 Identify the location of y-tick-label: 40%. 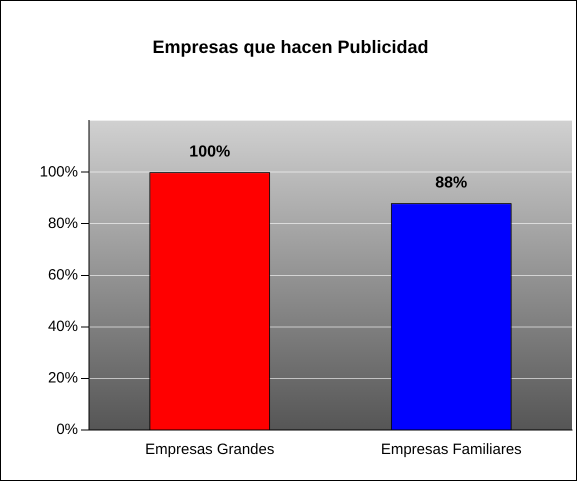
(63, 327).